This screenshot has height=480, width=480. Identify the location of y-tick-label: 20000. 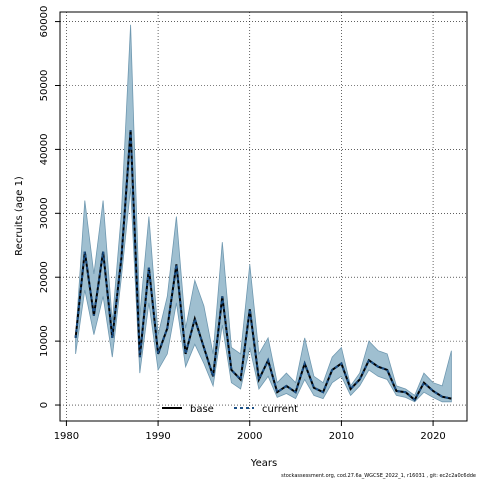
(44, 277).